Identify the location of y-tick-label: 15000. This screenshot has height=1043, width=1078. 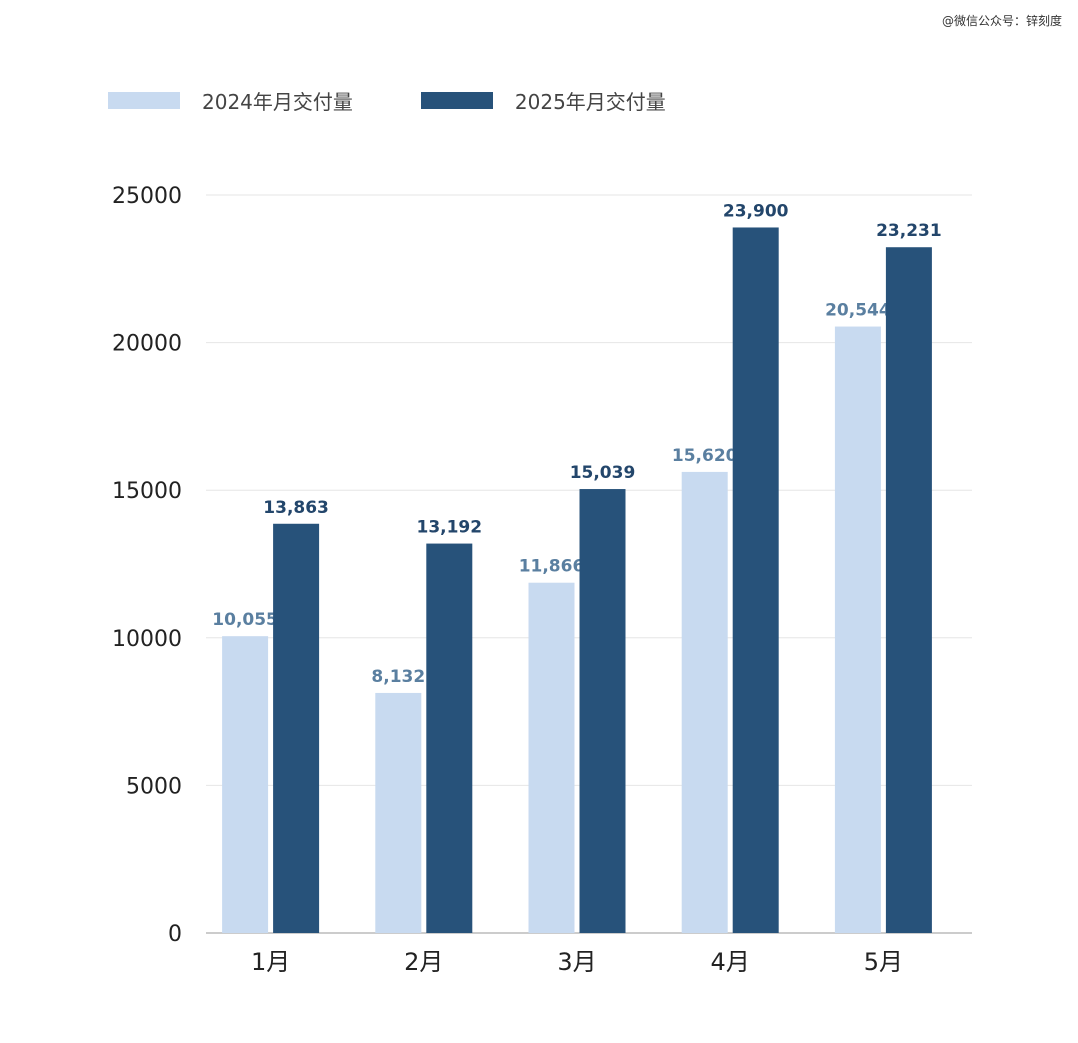
(147, 491).